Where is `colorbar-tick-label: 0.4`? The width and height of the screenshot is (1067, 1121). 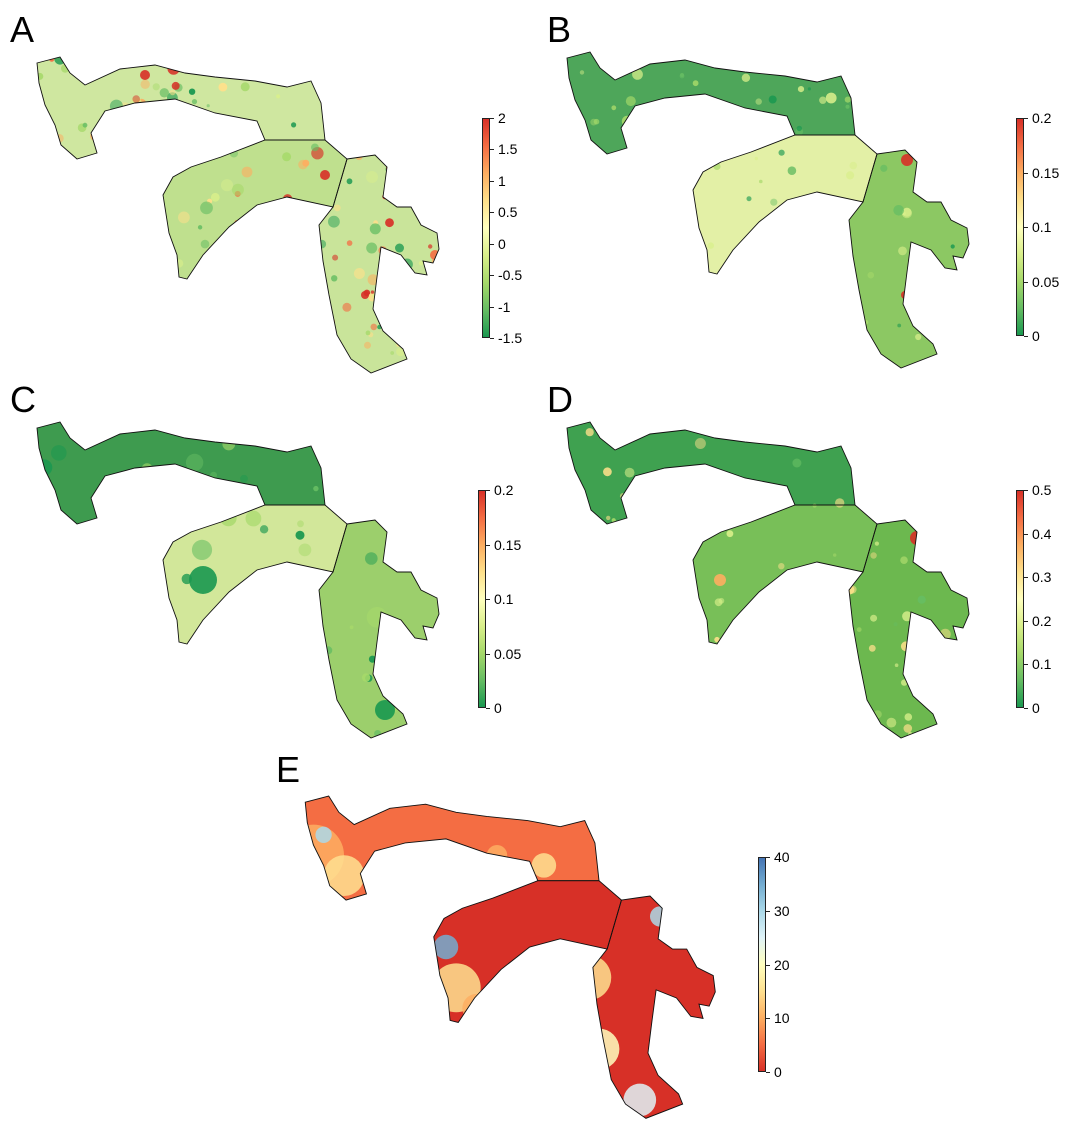 colorbar-tick-label: 0.4 is located at coordinates (1042, 533).